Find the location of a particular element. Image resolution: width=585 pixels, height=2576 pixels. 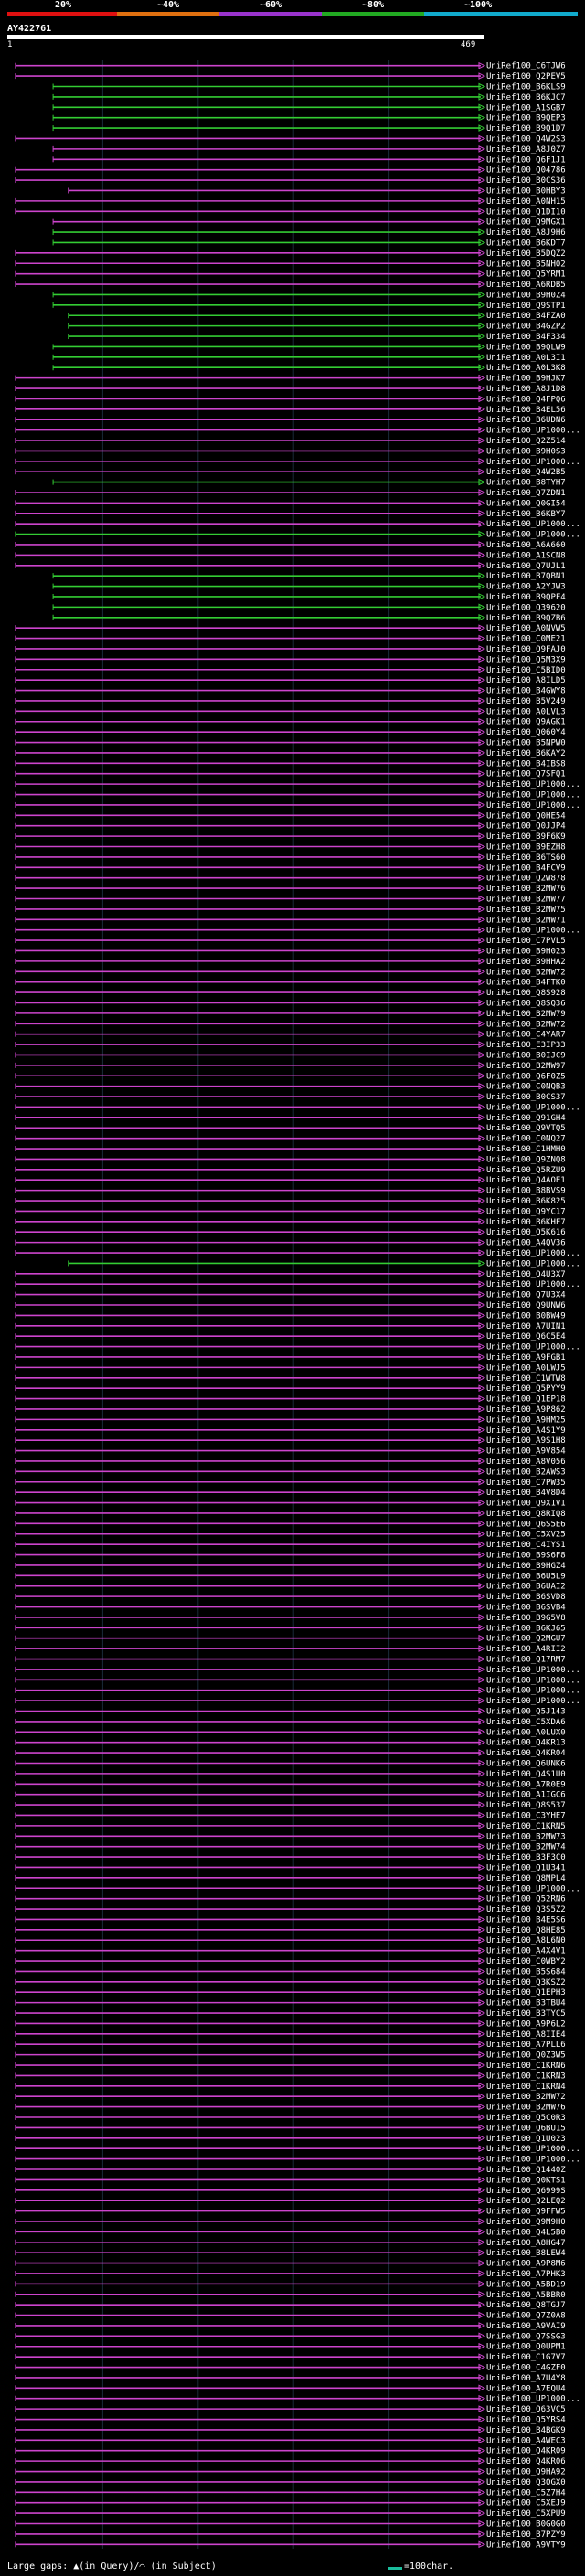

hit-label: UniRef100_Q4W2B5 is located at coordinates (526, 472).